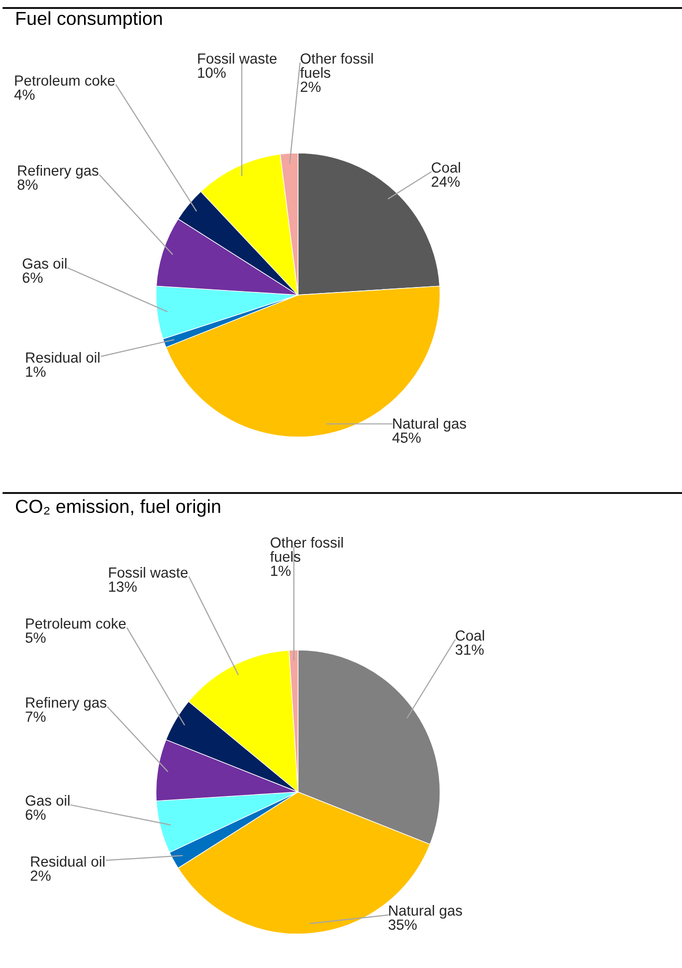  What do you see at coordinates (24, 95) in the screenshot?
I see `data-label: 4%` at bounding box center [24, 95].